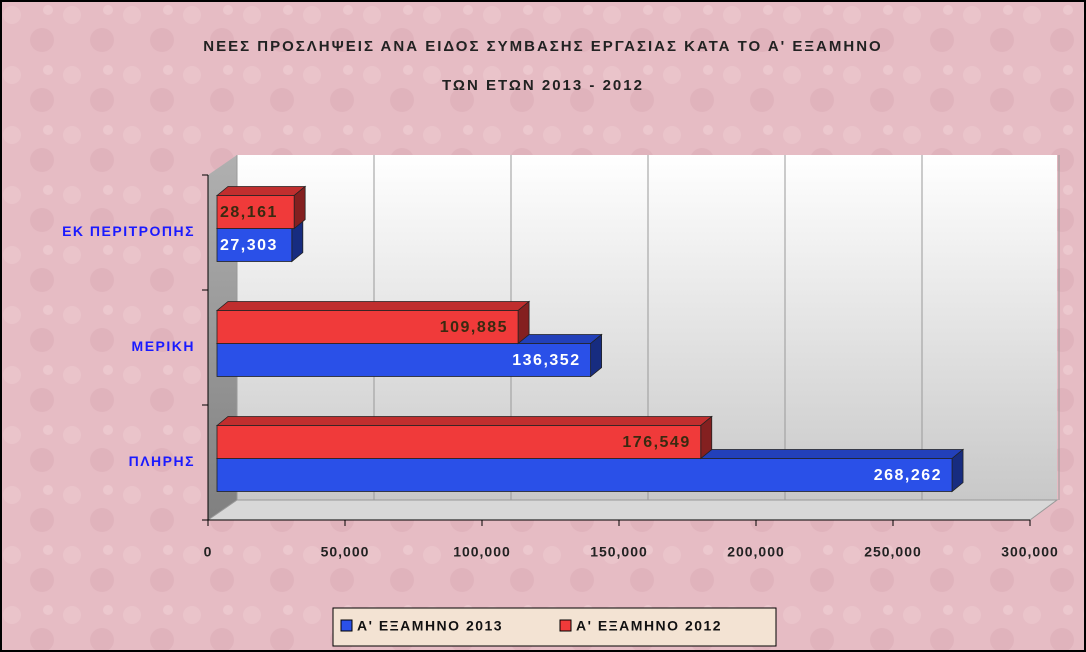 The width and height of the screenshot is (1086, 652). Describe the element at coordinates (208, 552) in the screenshot. I see `x-tick-label: 0` at that location.